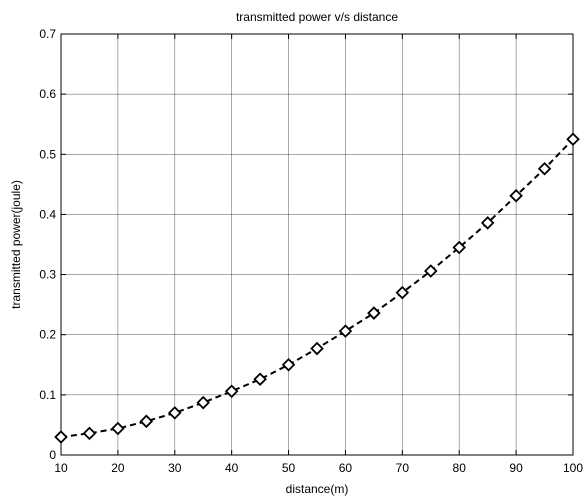  What do you see at coordinates (403, 468) in the screenshot?
I see `x-tick-label: 70` at bounding box center [403, 468].